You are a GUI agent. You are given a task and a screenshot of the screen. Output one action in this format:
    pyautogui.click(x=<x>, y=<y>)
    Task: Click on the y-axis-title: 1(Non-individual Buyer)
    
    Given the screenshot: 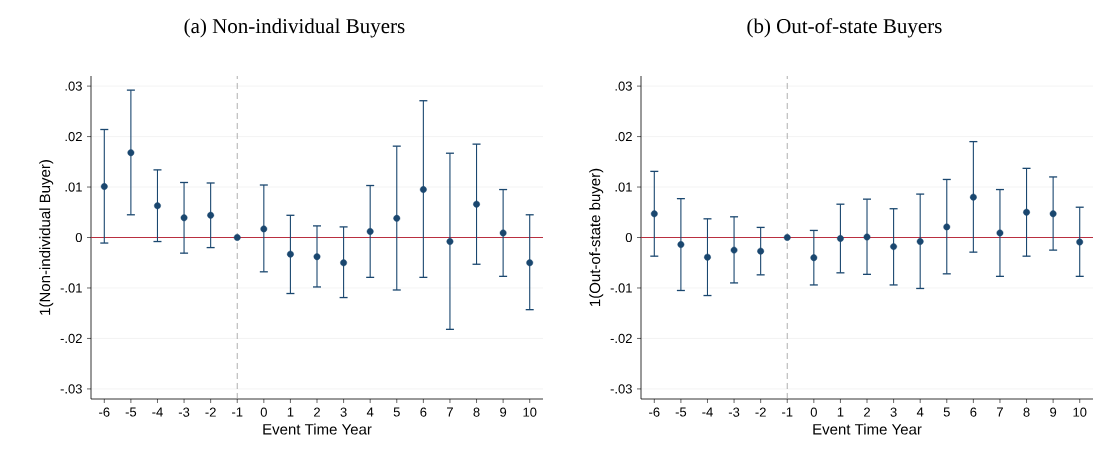 What is the action you would take?
    pyautogui.click(x=46, y=237)
    